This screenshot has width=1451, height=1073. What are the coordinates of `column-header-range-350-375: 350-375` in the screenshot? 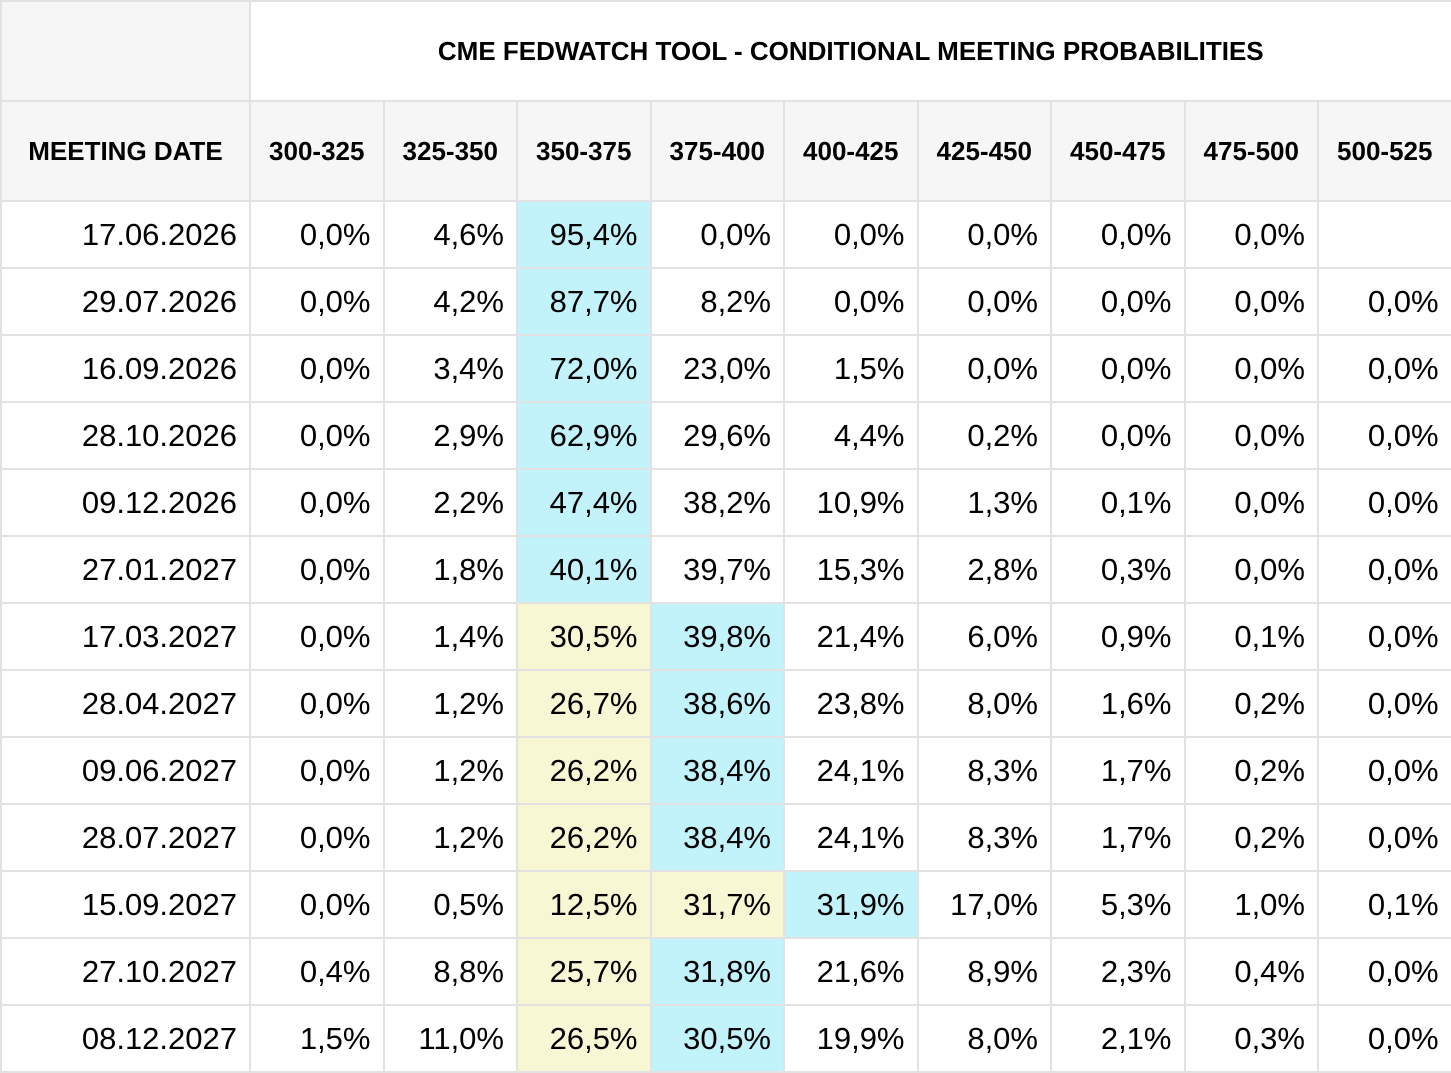 It's located at (584, 151).